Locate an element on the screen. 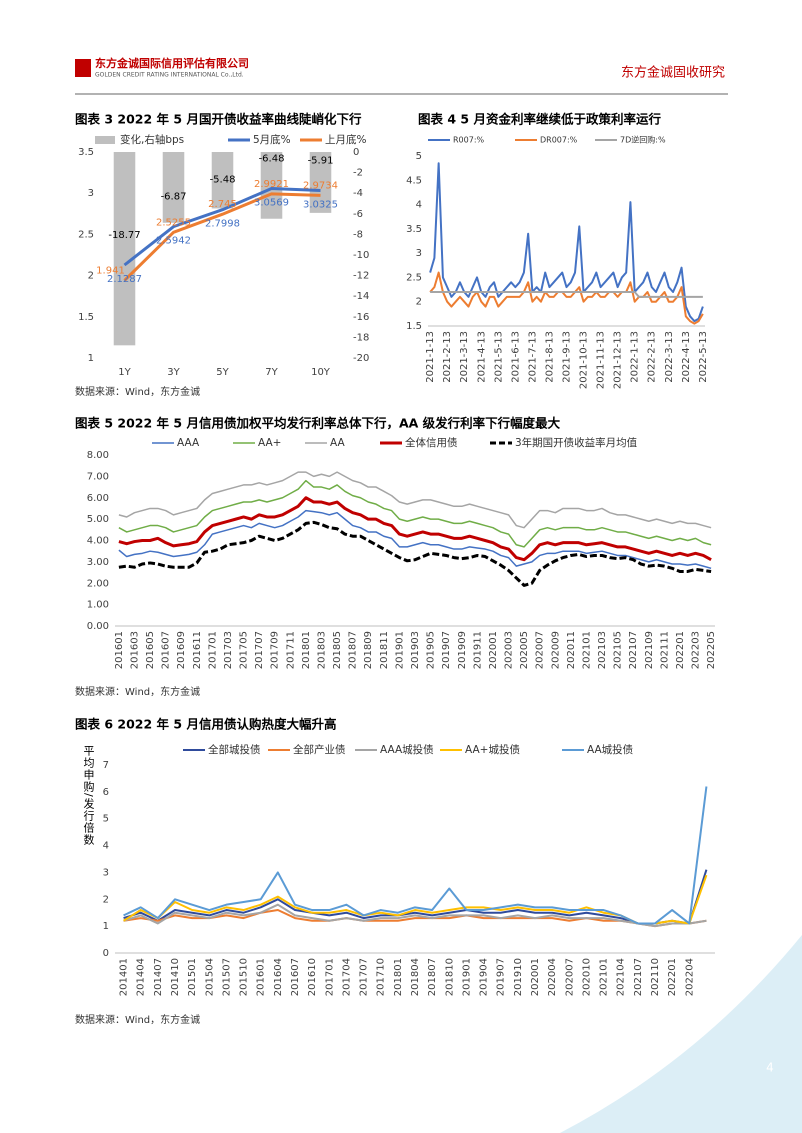 The width and height of the screenshot is (802, 1133). x-tick-label: 201707 is located at coordinates (259, 650).